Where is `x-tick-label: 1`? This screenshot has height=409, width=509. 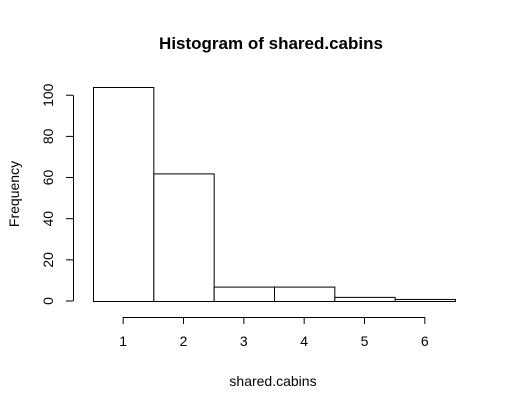 x-tick-label: 1 is located at coordinates (123, 341).